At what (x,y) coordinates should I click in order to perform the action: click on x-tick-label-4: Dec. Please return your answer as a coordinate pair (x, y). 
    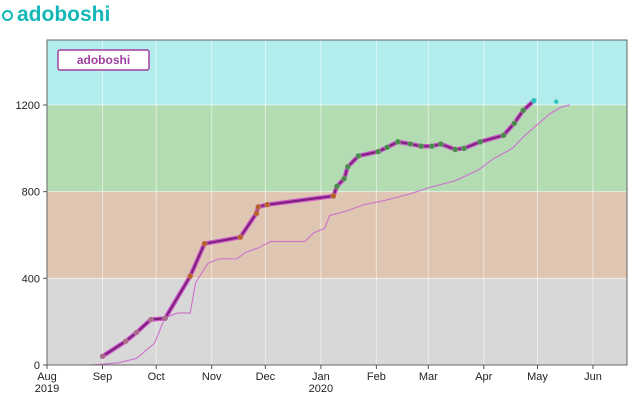
    Looking at the image, I should click on (266, 377).